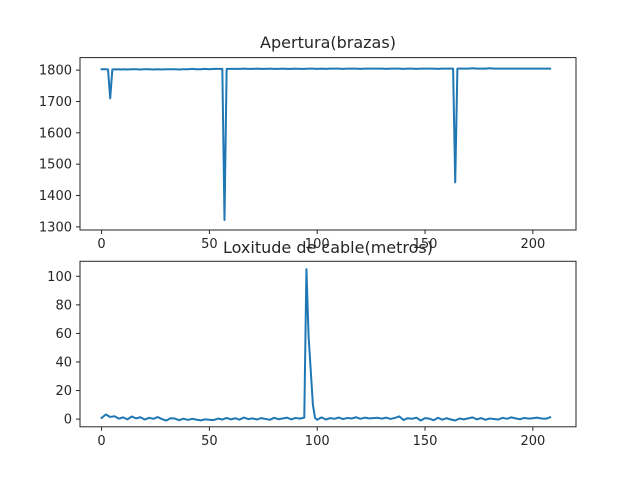  I want to click on y-tick-label: 1400, so click(55, 196).